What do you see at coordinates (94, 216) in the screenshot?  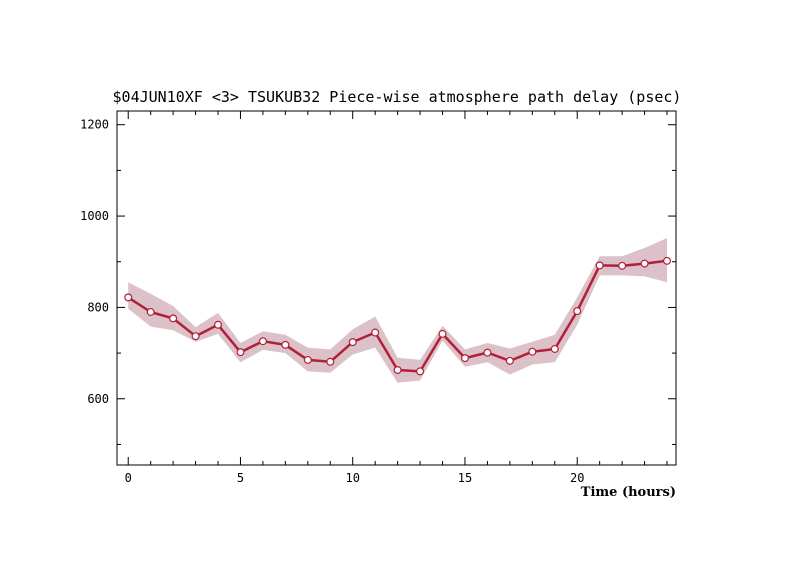 I see `y-tick-label: 1000` at bounding box center [94, 216].